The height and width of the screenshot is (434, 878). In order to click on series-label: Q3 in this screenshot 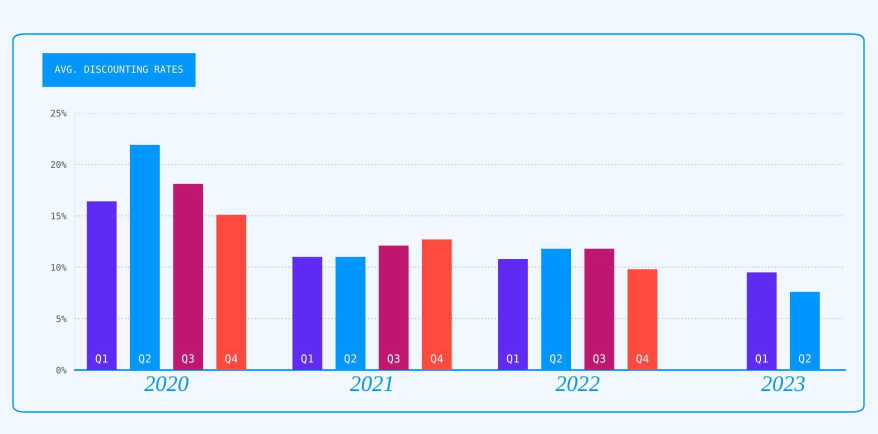, I will do `click(188, 359)`.